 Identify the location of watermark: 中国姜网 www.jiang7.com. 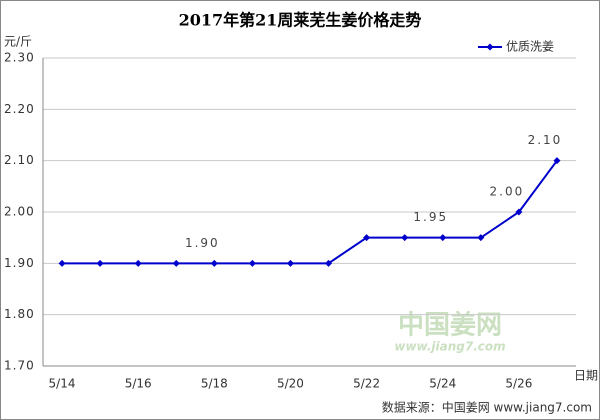
(449, 332).